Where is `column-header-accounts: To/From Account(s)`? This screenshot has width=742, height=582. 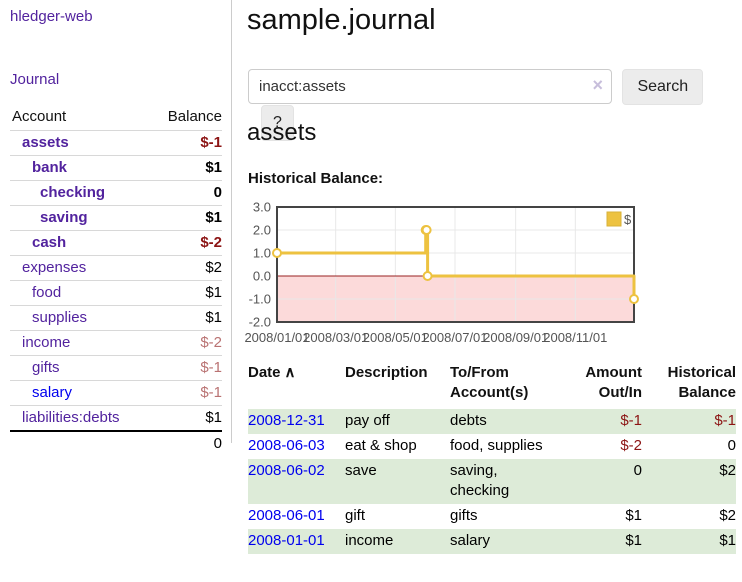
column-header-accounts: To/From Account(s) is located at coordinates (489, 382).